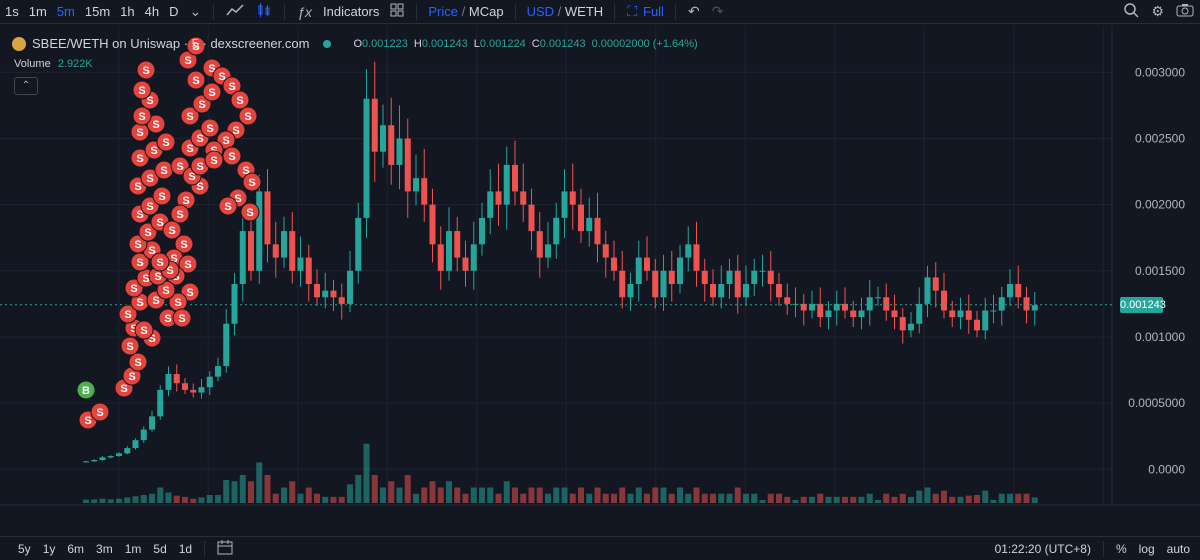 Image resolution: width=1200 pixels, height=560 pixels. Describe the element at coordinates (174, 11) in the screenshot. I see `interval-d: D` at that location.